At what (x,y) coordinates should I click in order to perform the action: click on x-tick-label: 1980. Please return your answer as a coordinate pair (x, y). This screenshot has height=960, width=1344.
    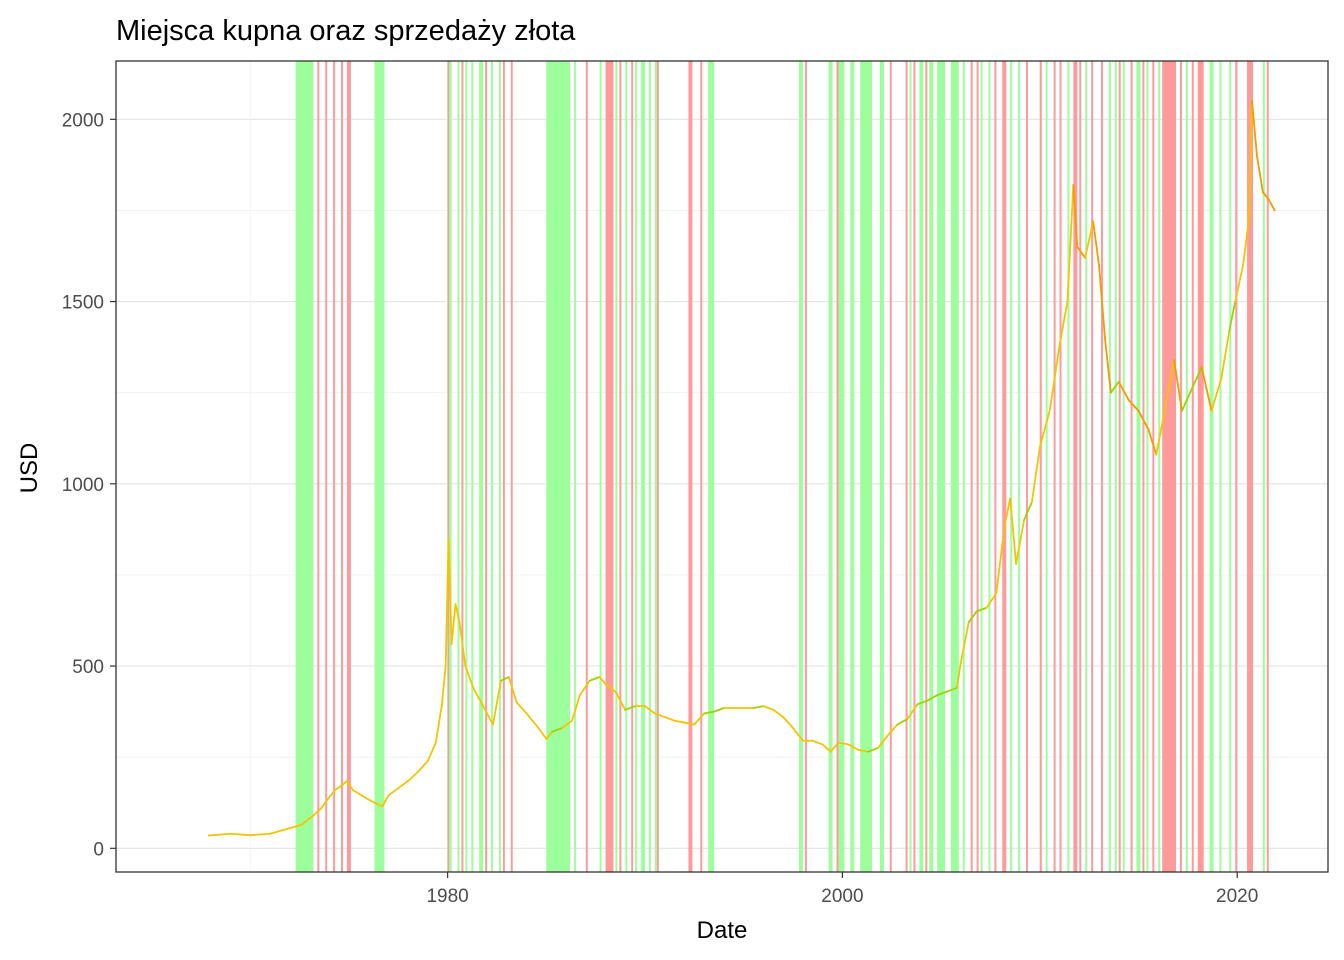
    Looking at the image, I should click on (447, 896).